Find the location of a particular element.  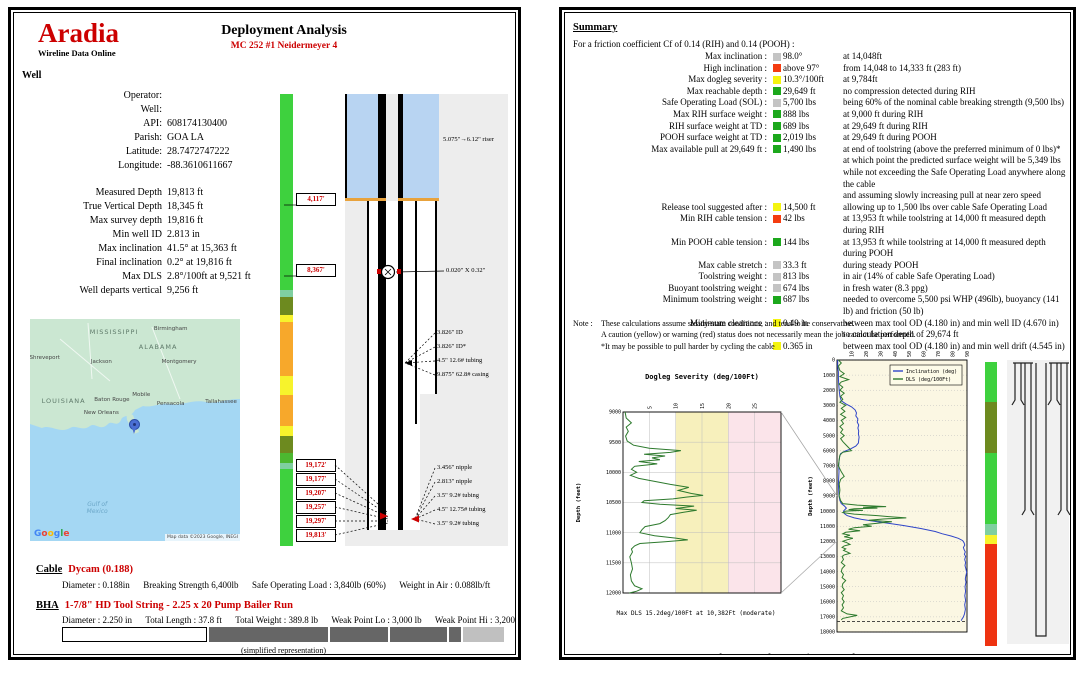

chart1-caption: Chart 1: Dogleg Severity vs Depth is located at coordinates (785, 653).